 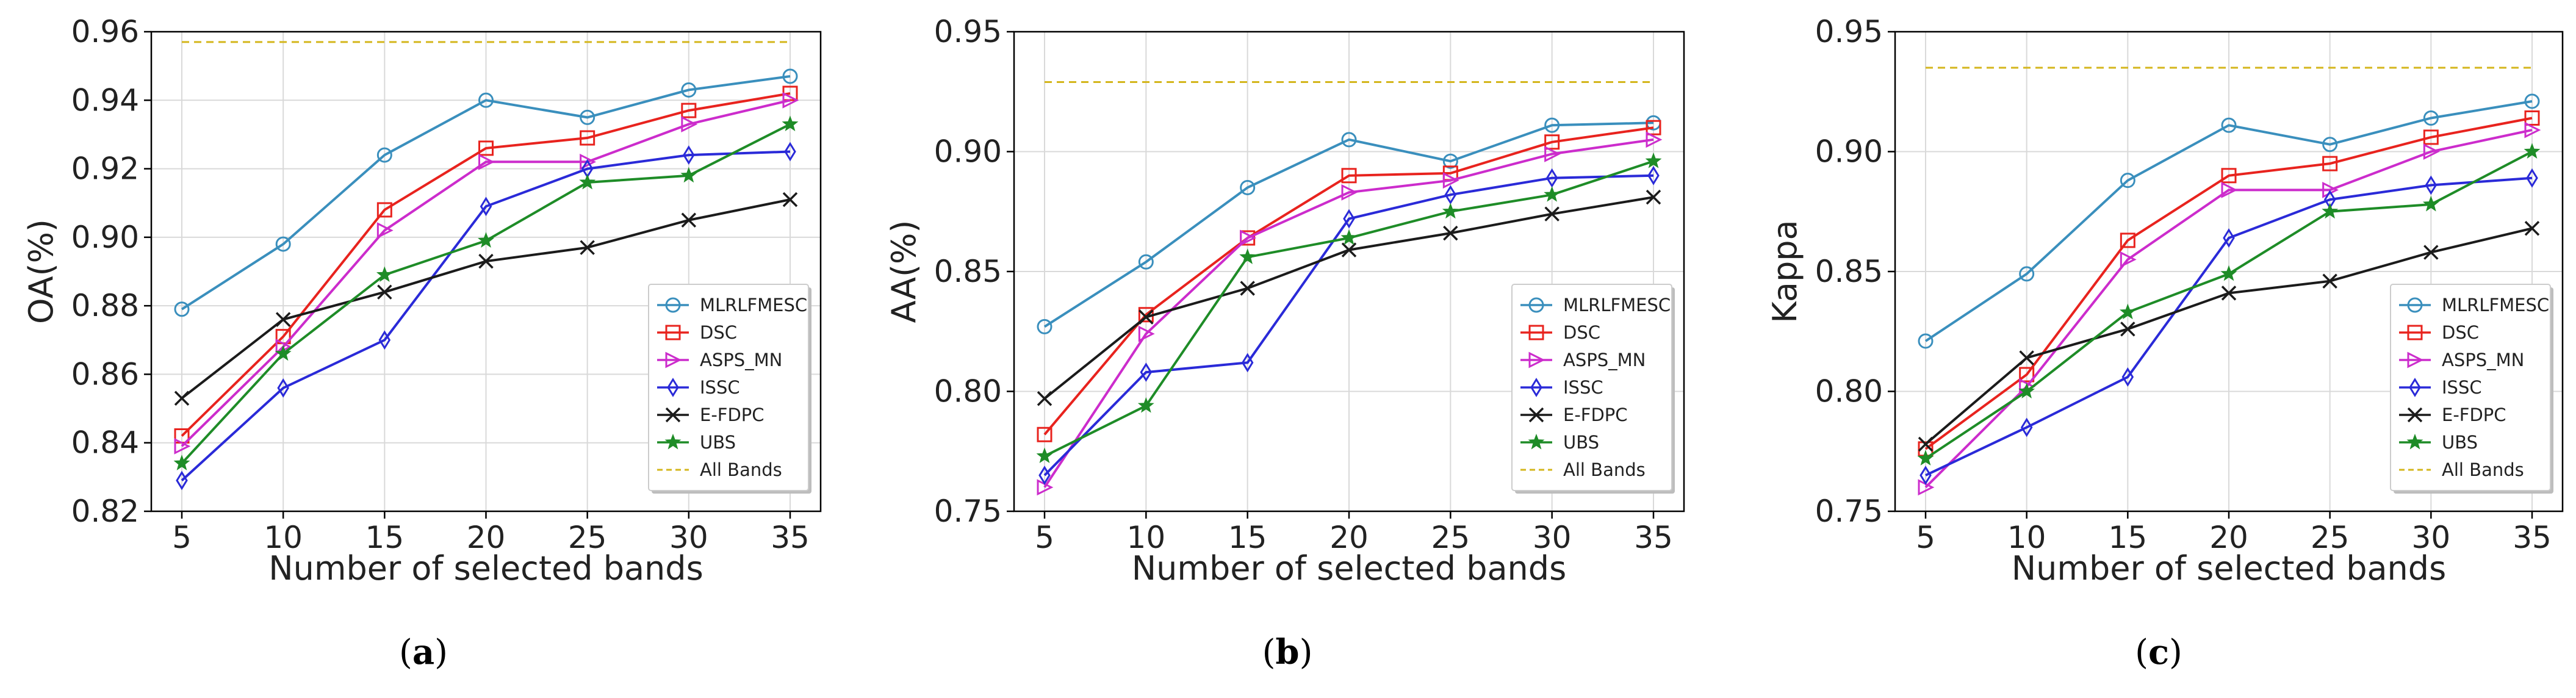 What do you see at coordinates (1595, 415) in the screenshot?
I see `legend-label: E-FDPC` at bounding box center [1595, 415].